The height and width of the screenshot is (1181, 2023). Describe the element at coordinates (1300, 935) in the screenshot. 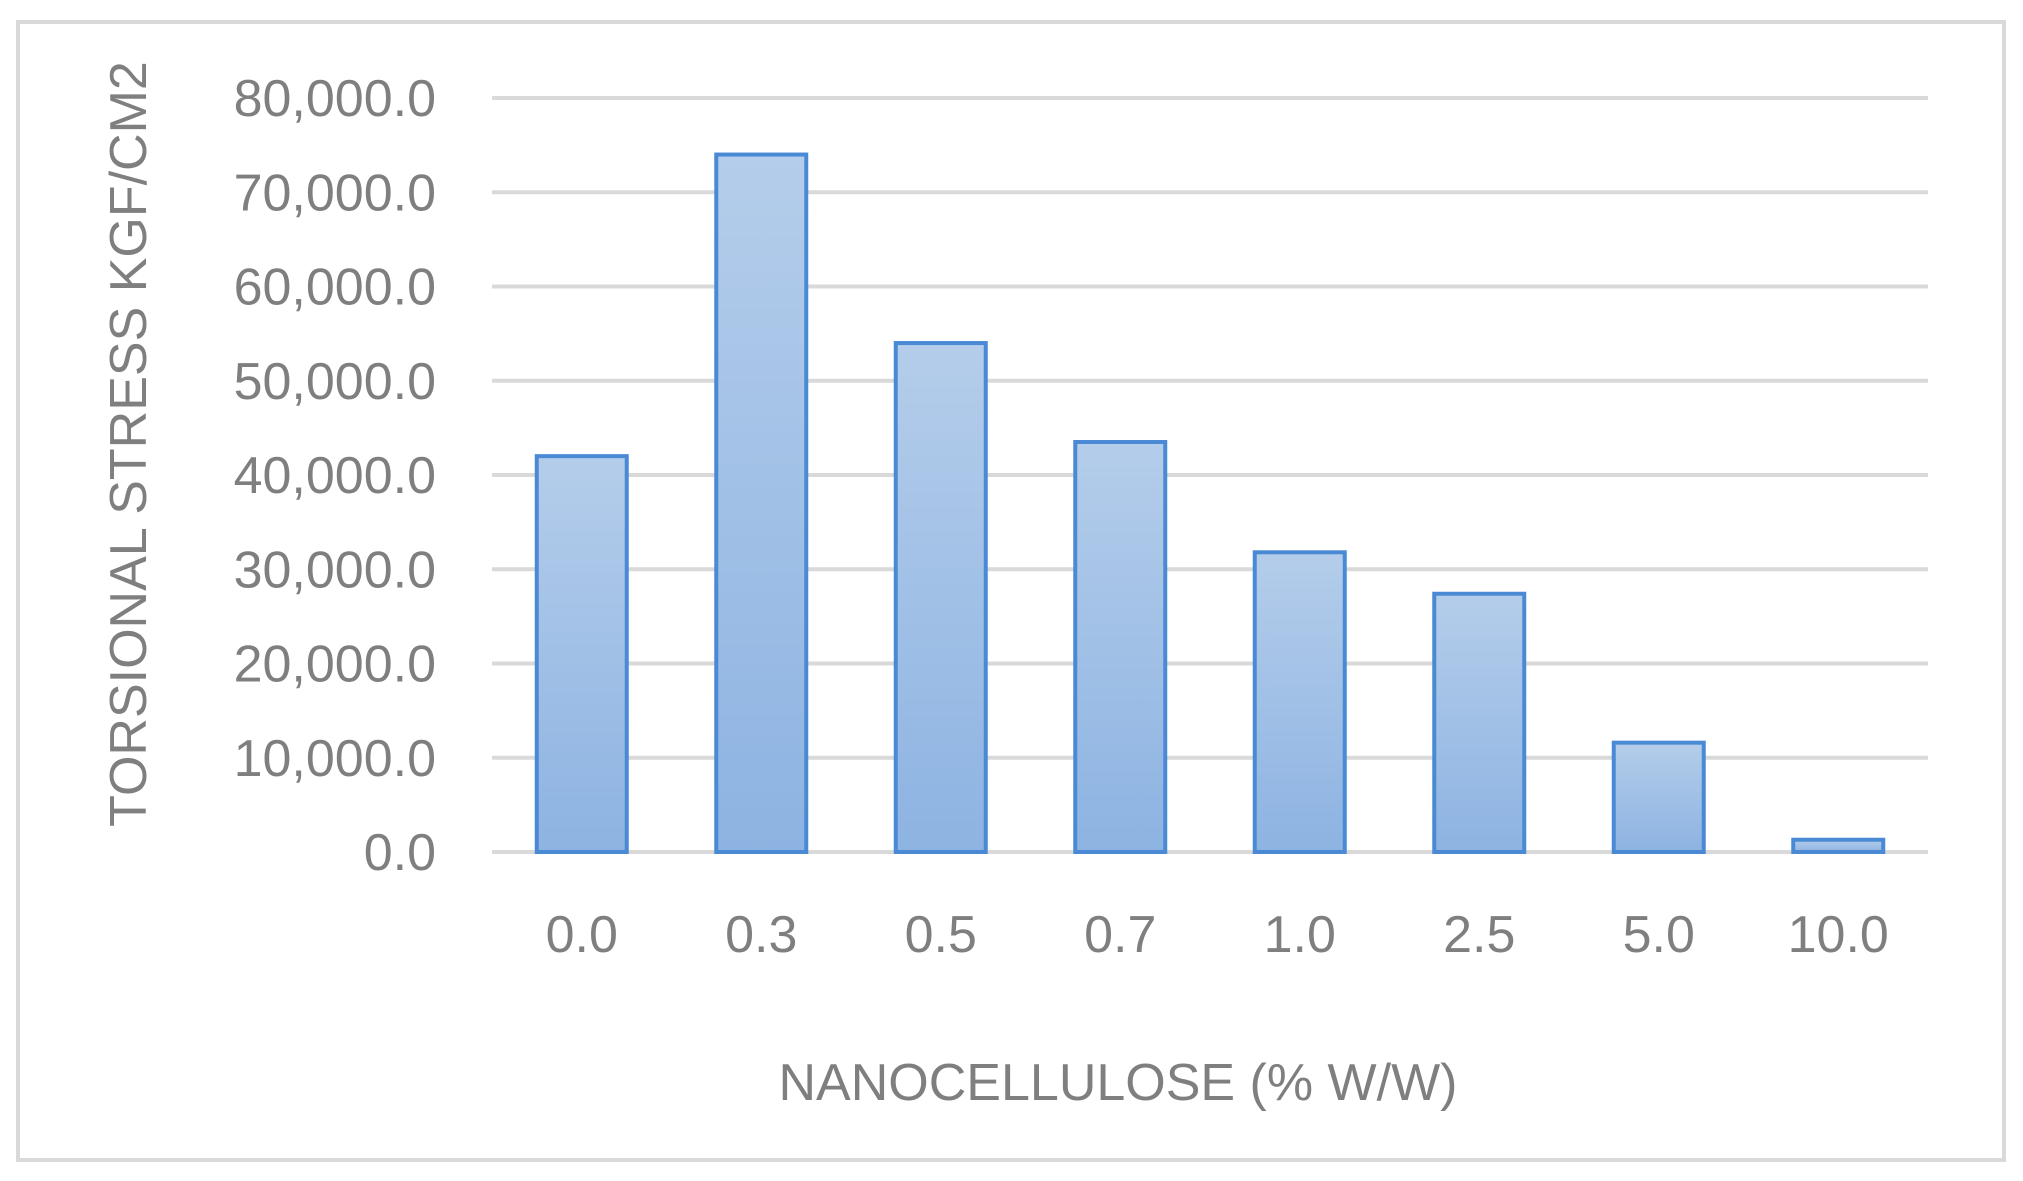

I see `x-tick-label: 1.0` at that location.